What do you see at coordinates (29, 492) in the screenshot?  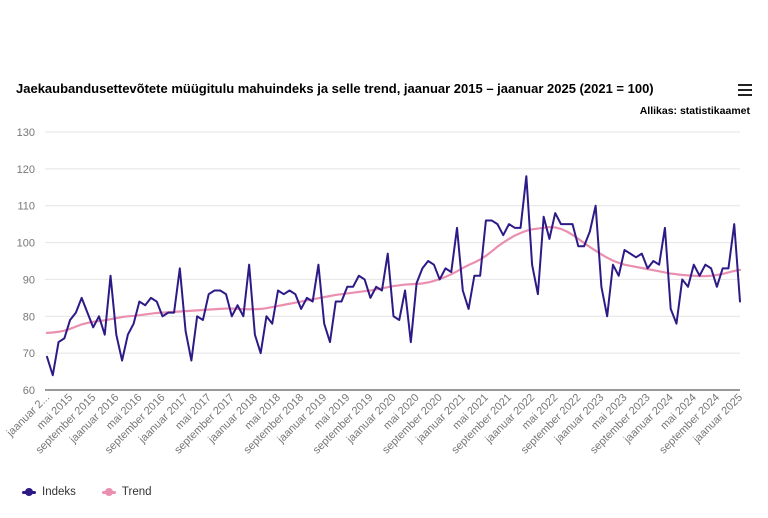 I see `legend-swatch-indeks` at bounding box center [29, 492].